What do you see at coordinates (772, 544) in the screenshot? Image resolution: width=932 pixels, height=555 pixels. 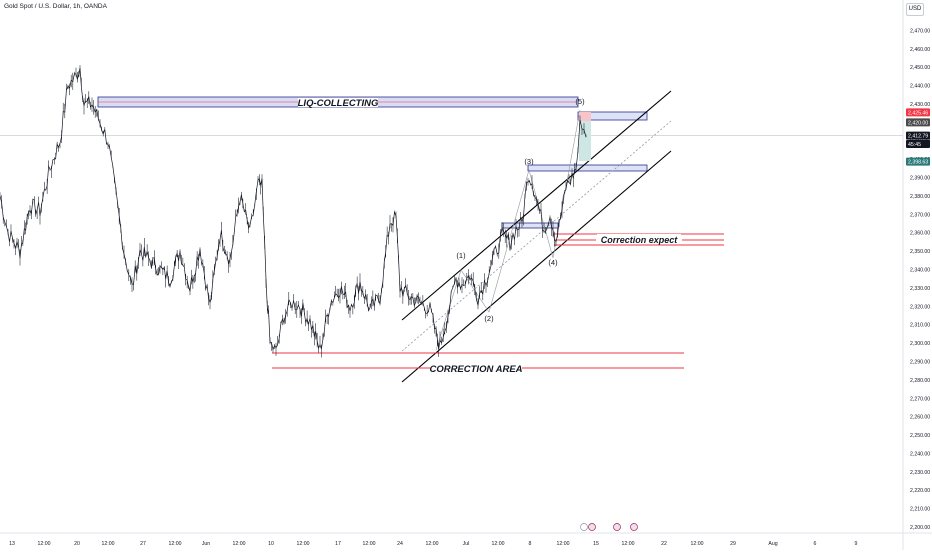 I see `time-tick-label: Aug` at bounding box center [772, 544].